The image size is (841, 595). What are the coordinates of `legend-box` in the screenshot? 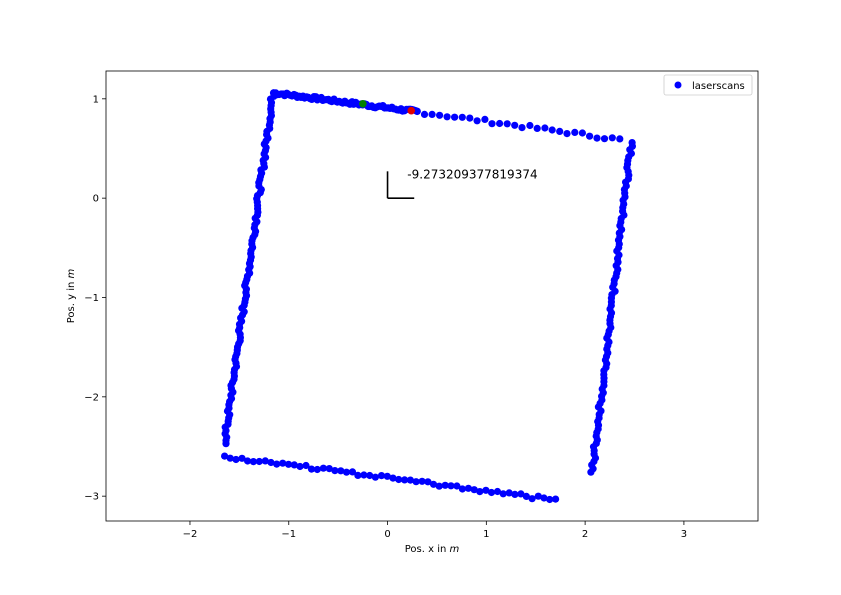 It's located at (708, 85).